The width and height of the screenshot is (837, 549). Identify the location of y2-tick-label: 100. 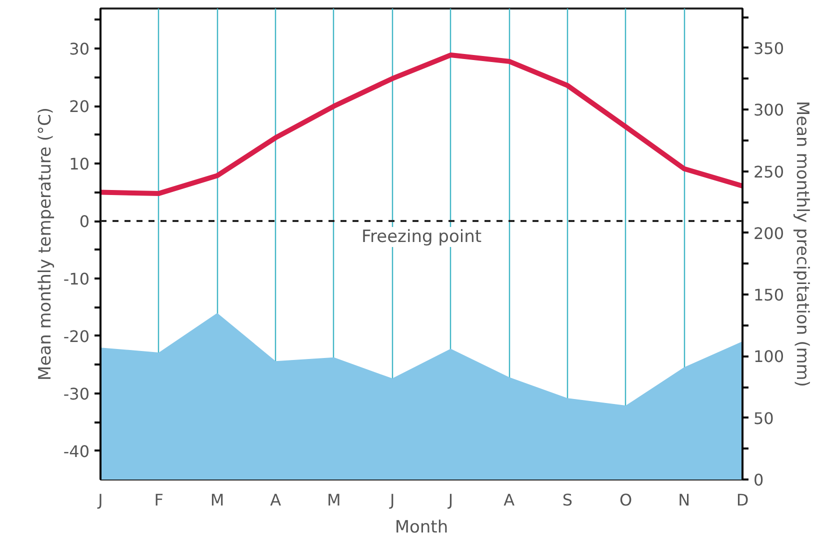
(769, 356).